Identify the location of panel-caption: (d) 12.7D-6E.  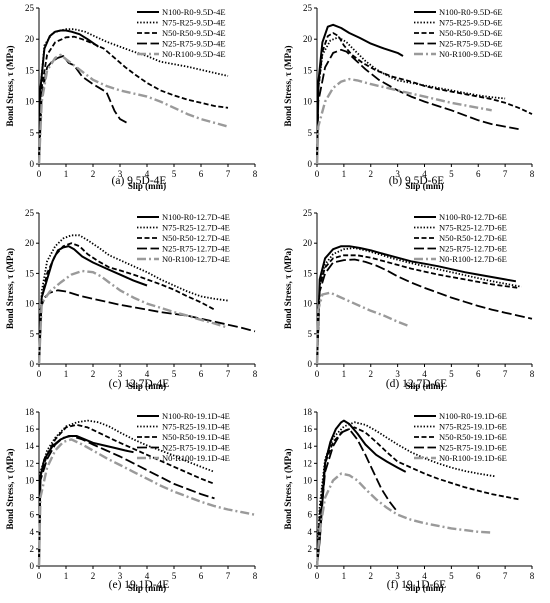
(416, 384).